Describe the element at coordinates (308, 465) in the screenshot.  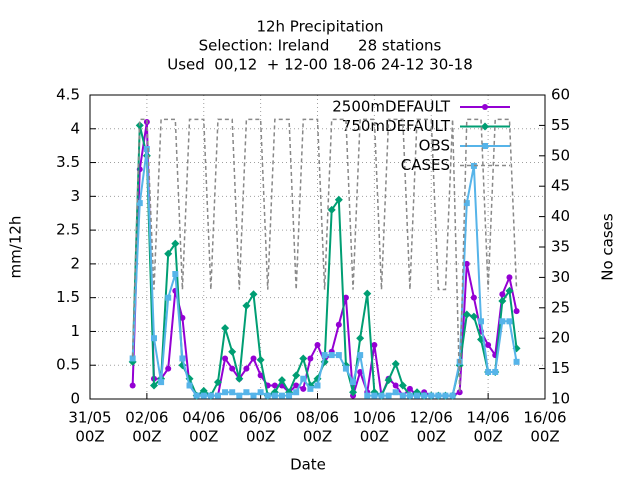
I see `x-axis-label: Date` at that location.